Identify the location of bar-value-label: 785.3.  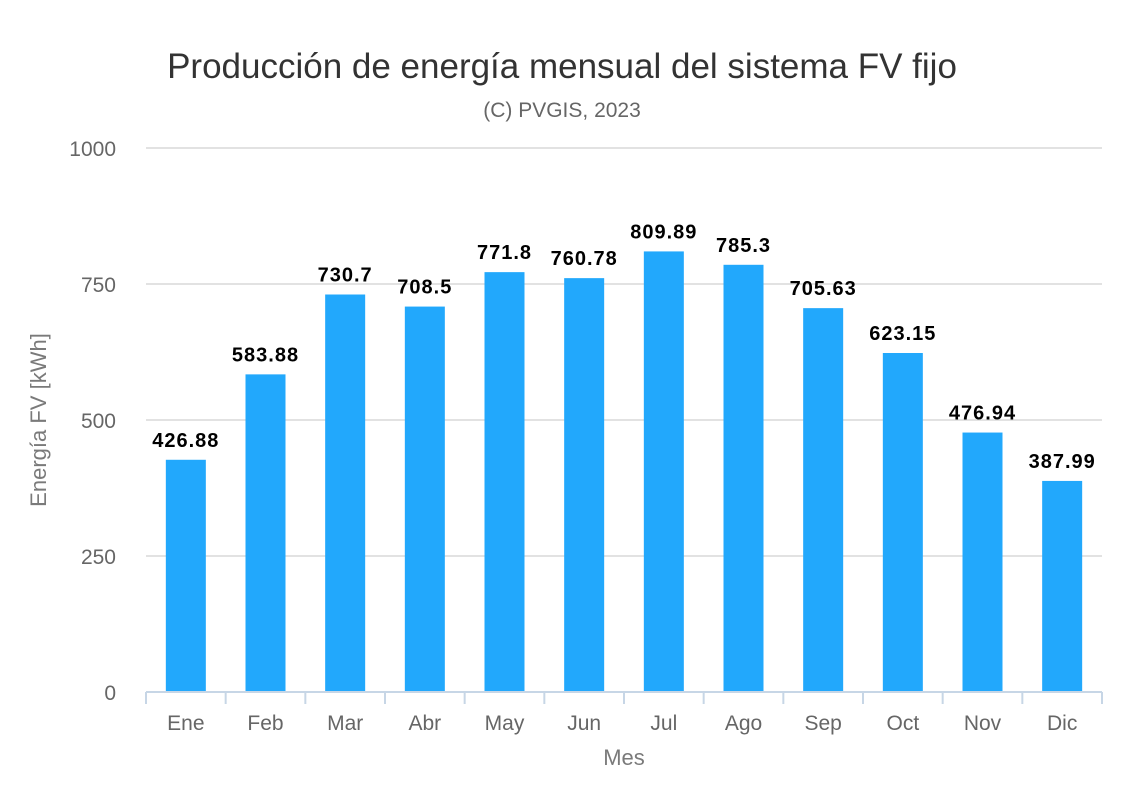
(743, 246).